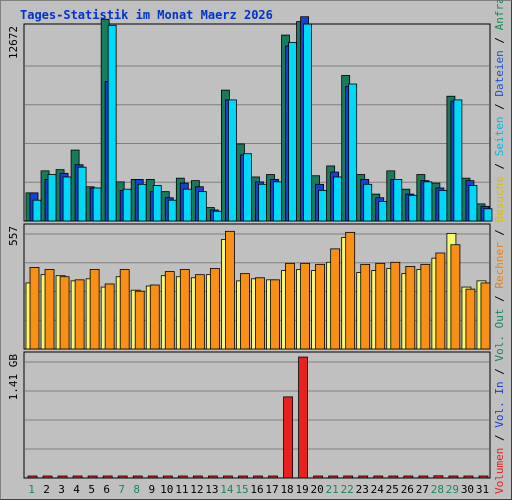 The height and width of the screenshot is (500, 512). What do you see at coordinates (499, 136) in the screenshot?
I see `legend-item: Seiten` at bounding box center [499, 136].